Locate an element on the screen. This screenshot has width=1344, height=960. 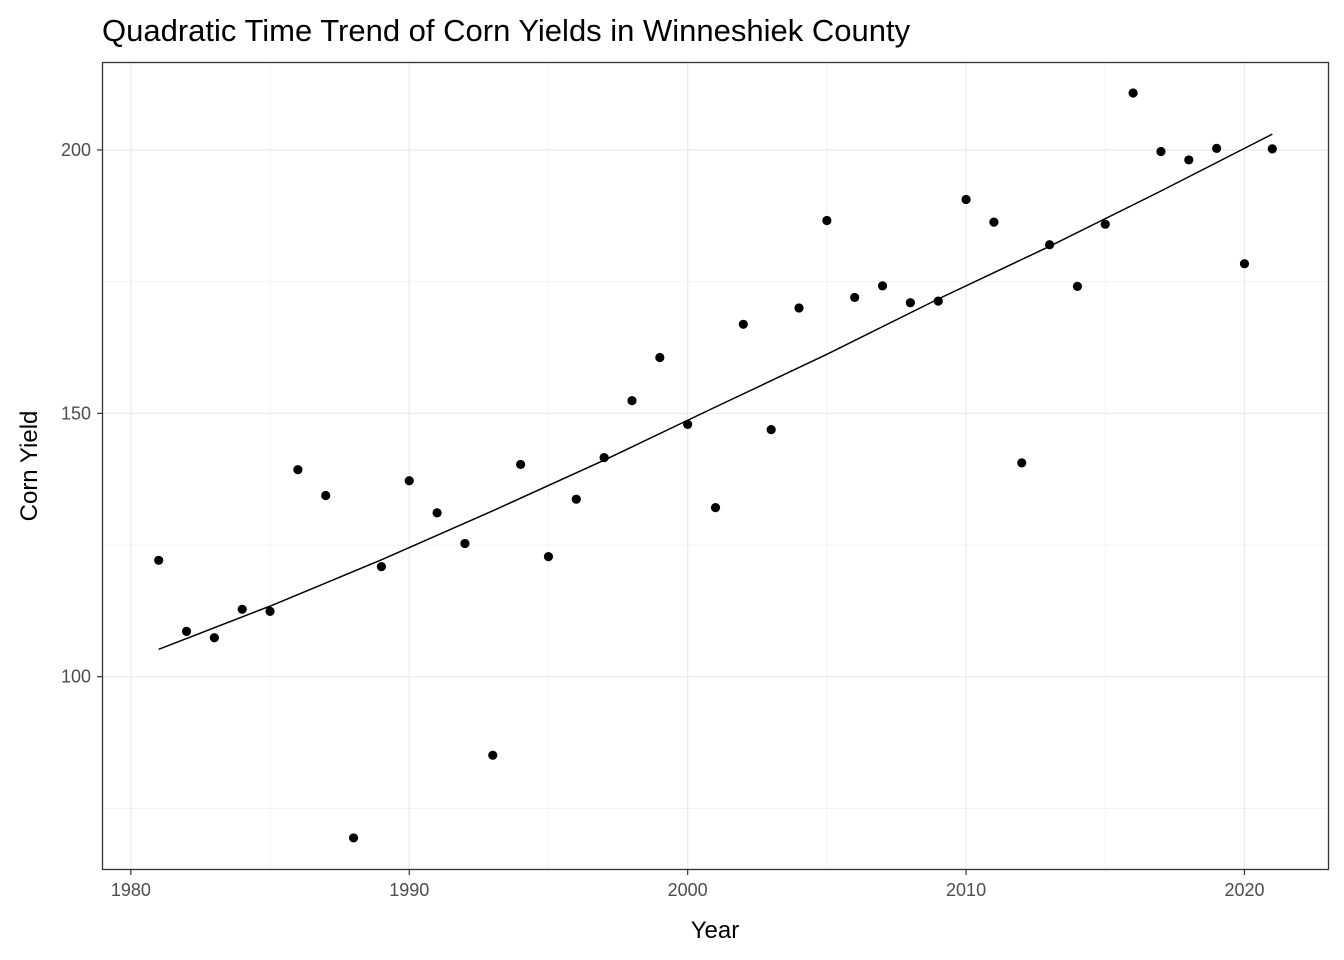
x-tick-label: 2000 is located at coordinates (688, 890).